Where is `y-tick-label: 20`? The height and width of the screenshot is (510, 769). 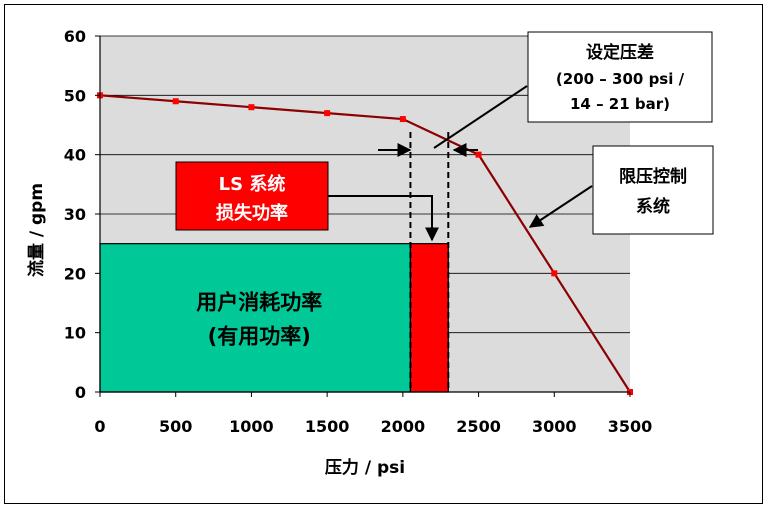
y-tick-label: 20 is located at coordinates (75, 273).